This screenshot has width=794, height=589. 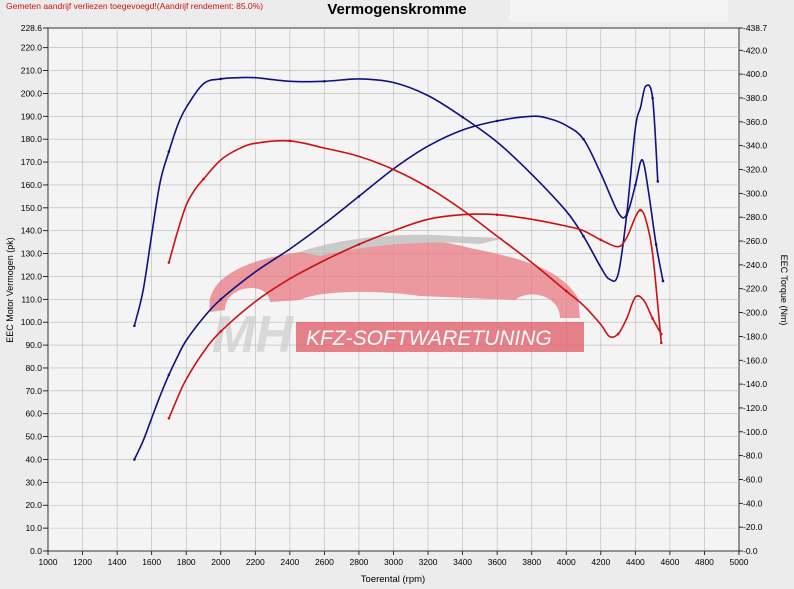 I want to click on x-tick-label: 3200, so click(x=428, y=562).